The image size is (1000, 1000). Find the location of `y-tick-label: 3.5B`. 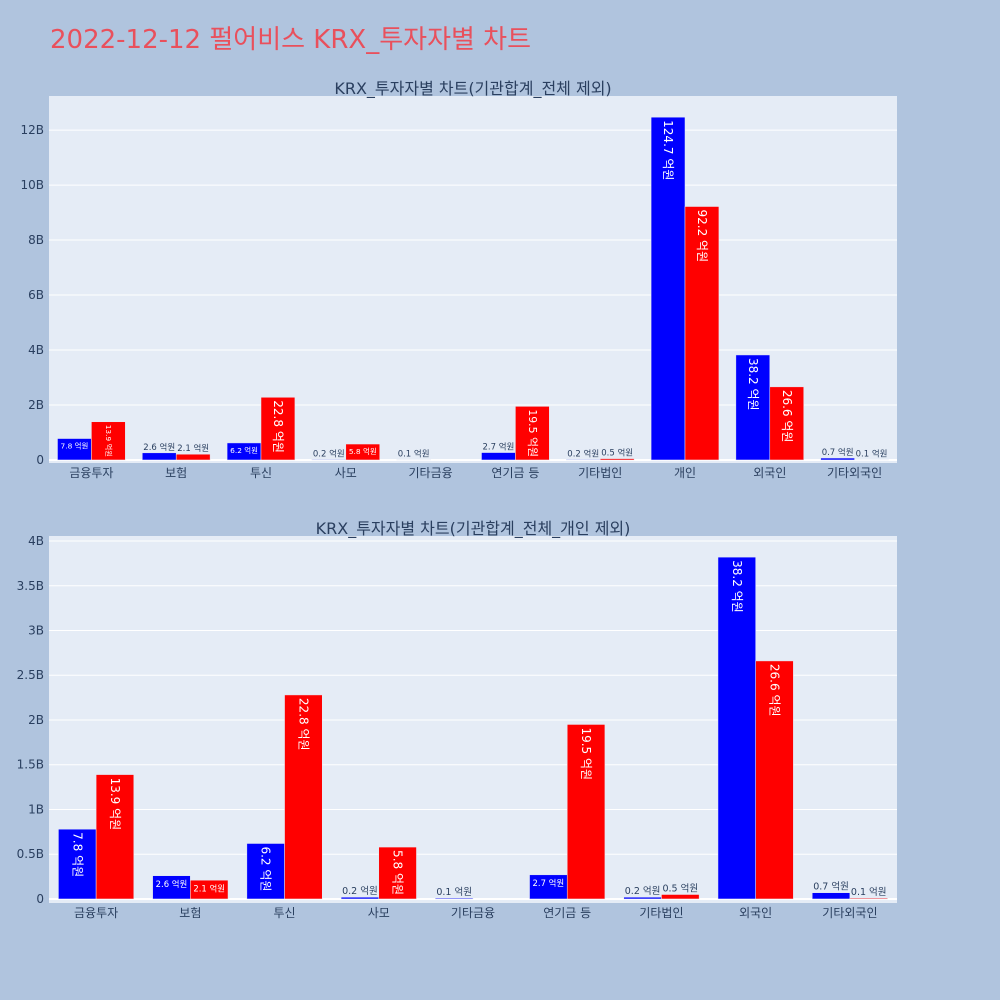

y-tick-label: 3.5B is located at coordinates (30, 586).